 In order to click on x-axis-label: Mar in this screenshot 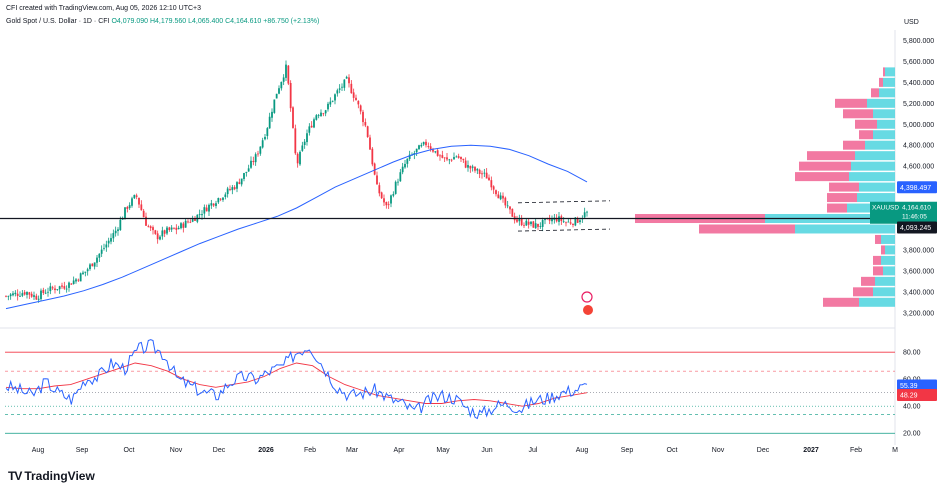, I will do `click(352, 450)`.